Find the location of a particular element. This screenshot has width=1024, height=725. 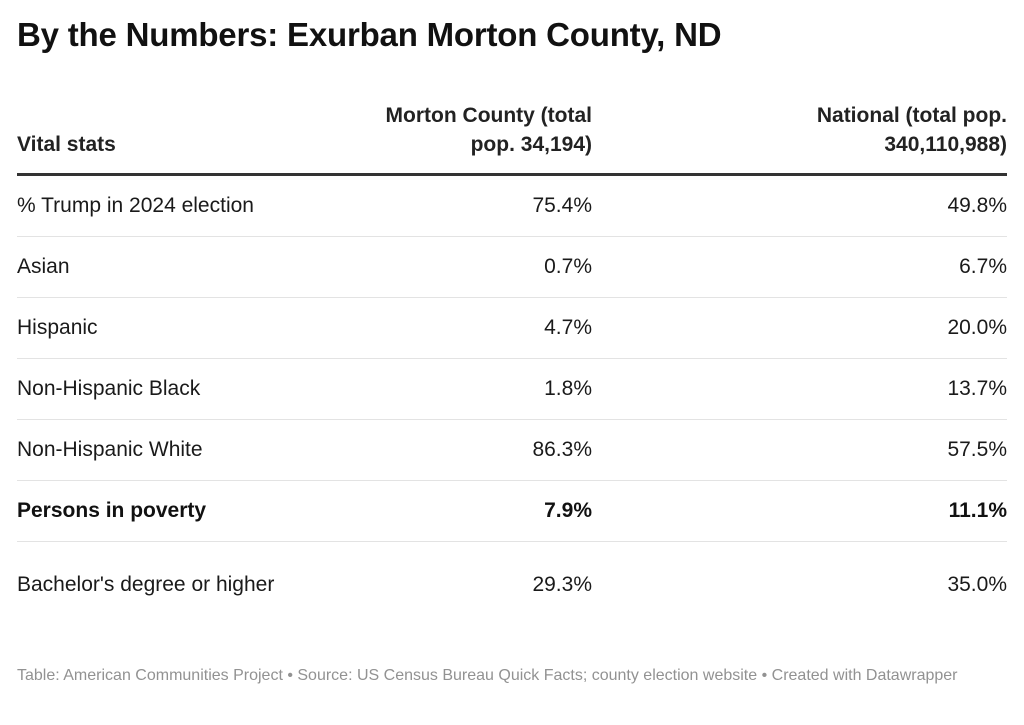

national-value: 11.1% is located at coordinates (799, 511).